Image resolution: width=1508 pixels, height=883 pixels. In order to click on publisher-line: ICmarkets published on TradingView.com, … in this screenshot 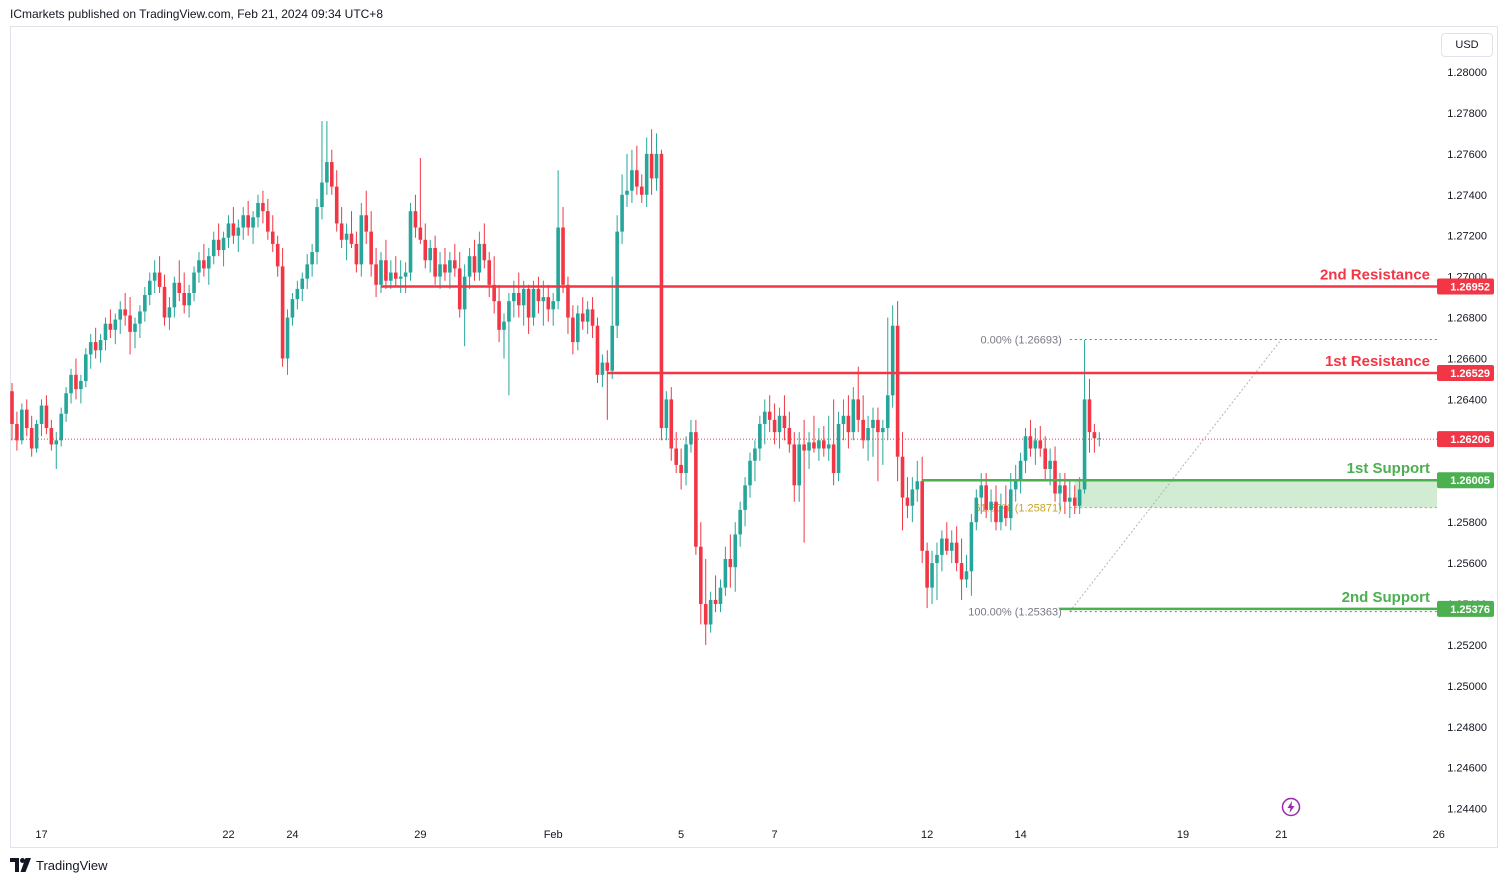, I will do `click(196, 14)`.